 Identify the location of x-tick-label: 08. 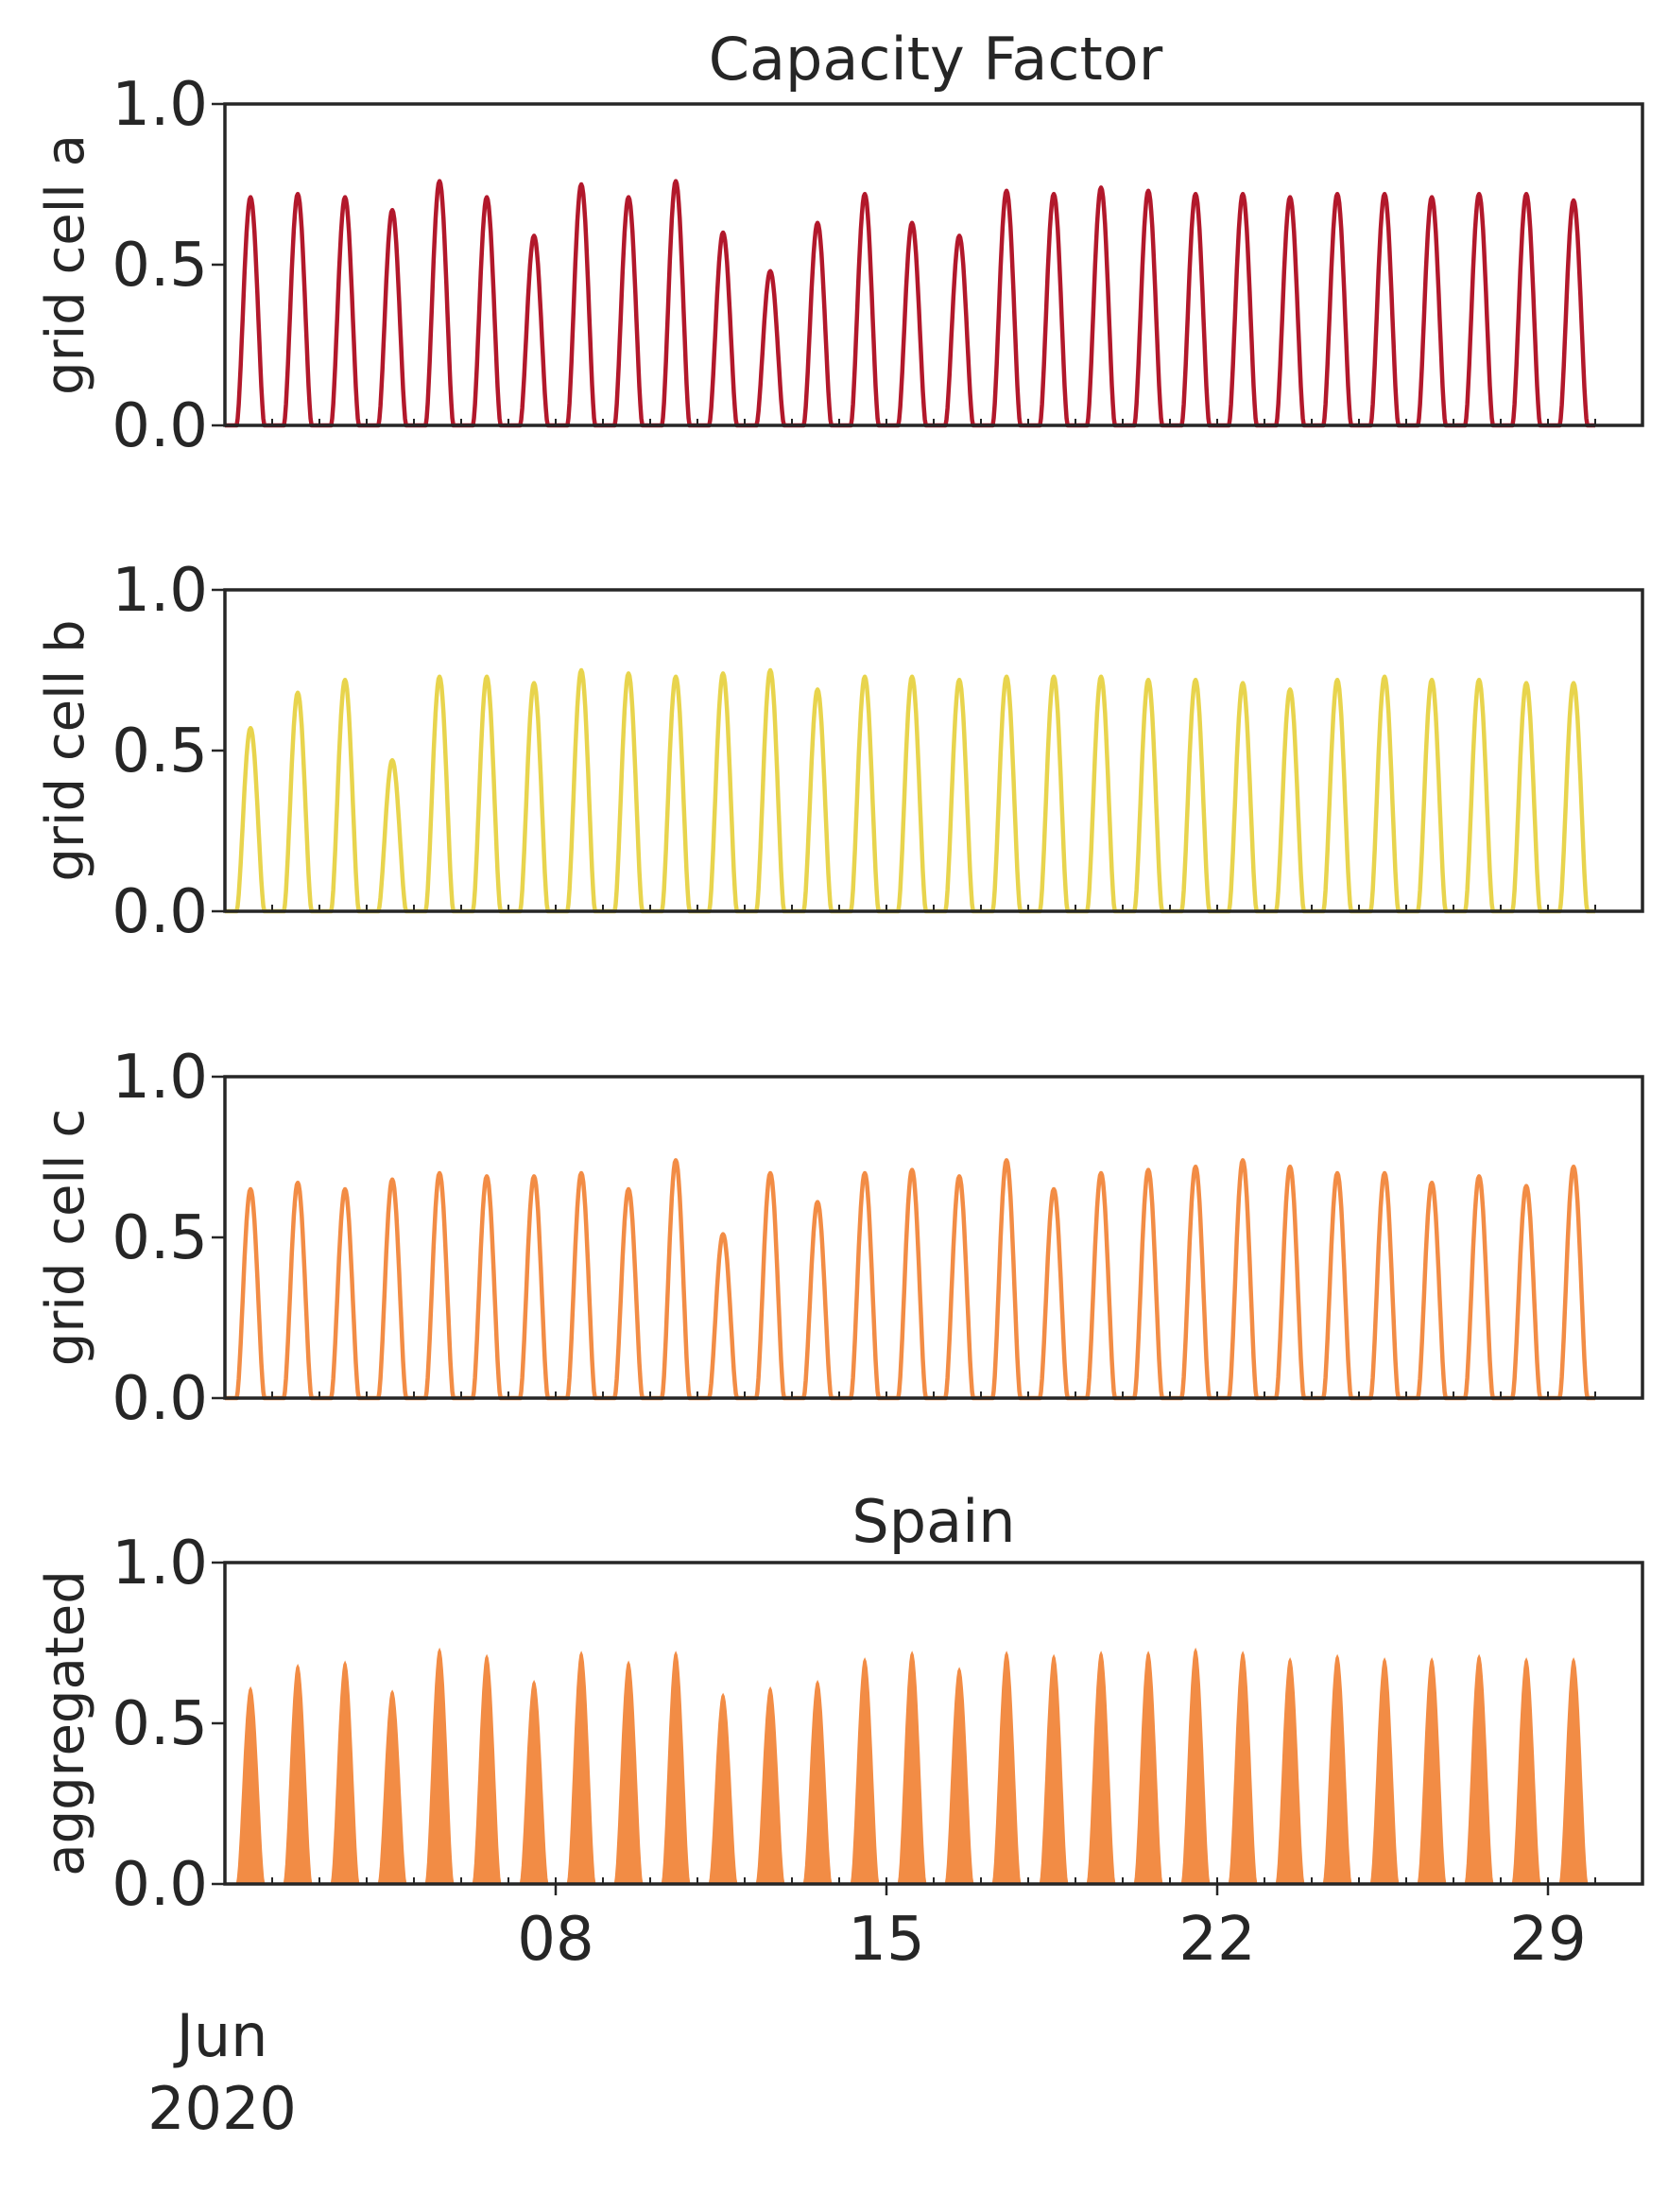
(555, 1940).